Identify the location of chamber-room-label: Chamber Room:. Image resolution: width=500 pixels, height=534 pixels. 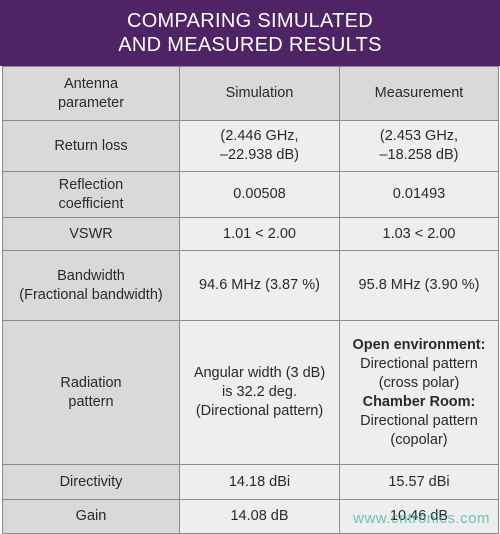
(419, 401).